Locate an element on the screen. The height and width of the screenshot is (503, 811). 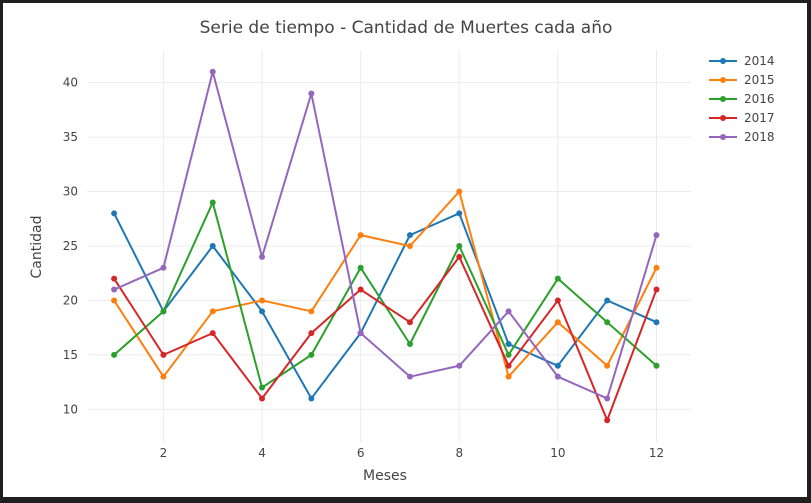
y-tick-label: 20 is located at coordinates (70, 300).